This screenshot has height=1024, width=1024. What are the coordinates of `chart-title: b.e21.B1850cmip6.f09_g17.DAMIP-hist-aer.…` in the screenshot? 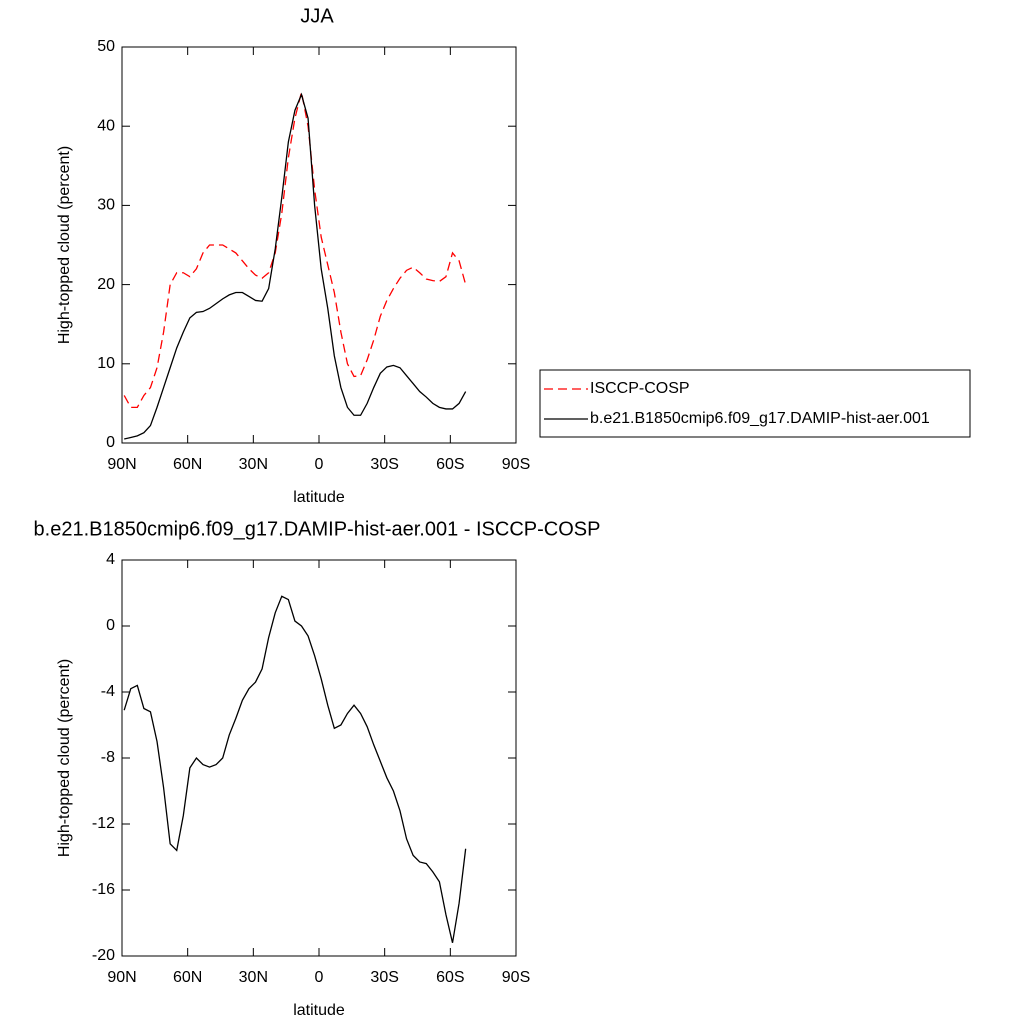 It's located at (317, 529).